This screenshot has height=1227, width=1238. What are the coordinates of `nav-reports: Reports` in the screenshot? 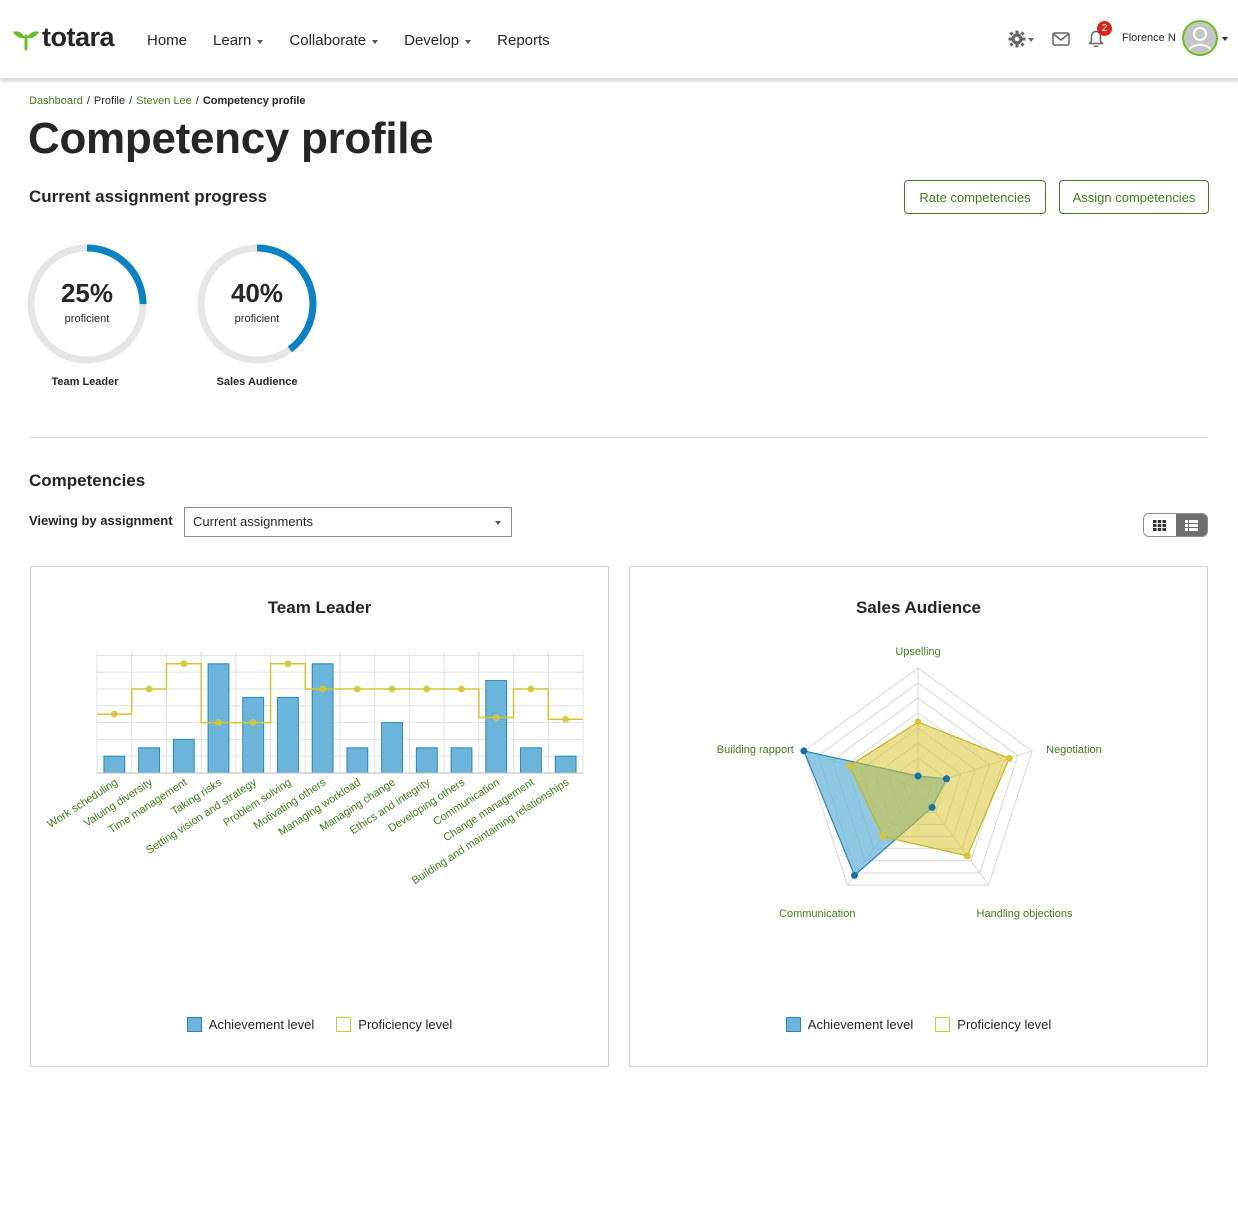 It's located at (523, 40).